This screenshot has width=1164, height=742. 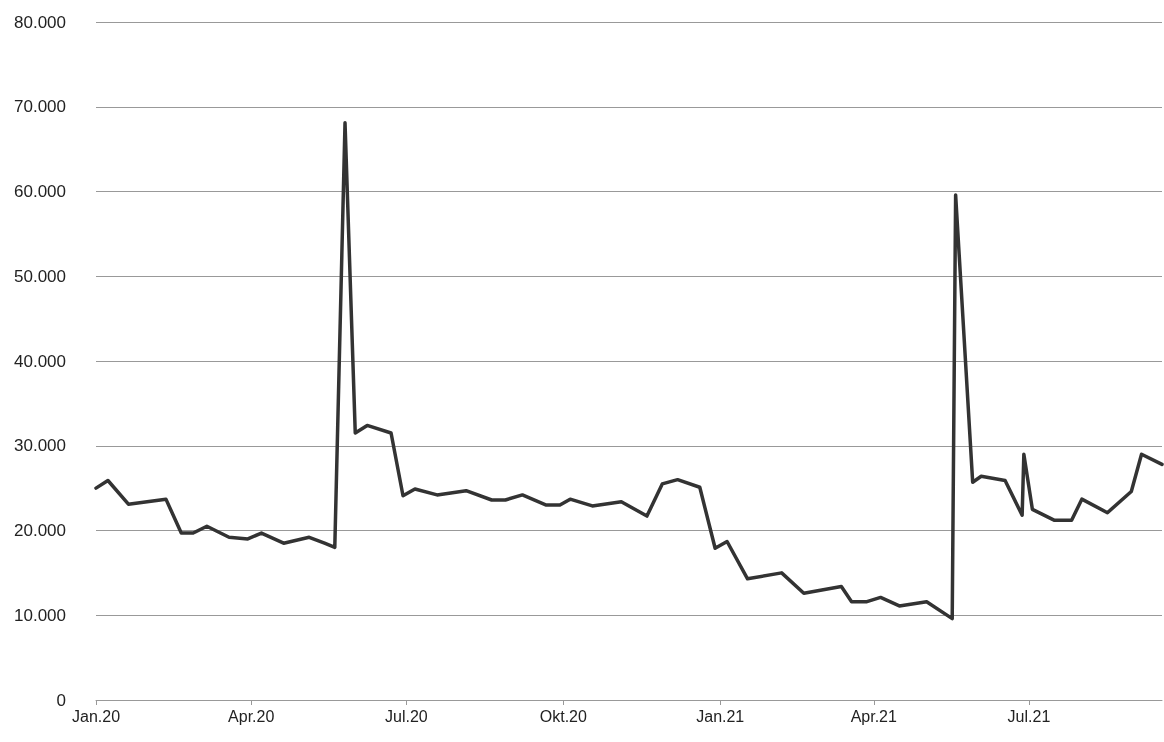 What do you see at coordinates (40, 107) in the screenshot?
I see `y-tick-label: 70.000` at bounding box center [40, 107].